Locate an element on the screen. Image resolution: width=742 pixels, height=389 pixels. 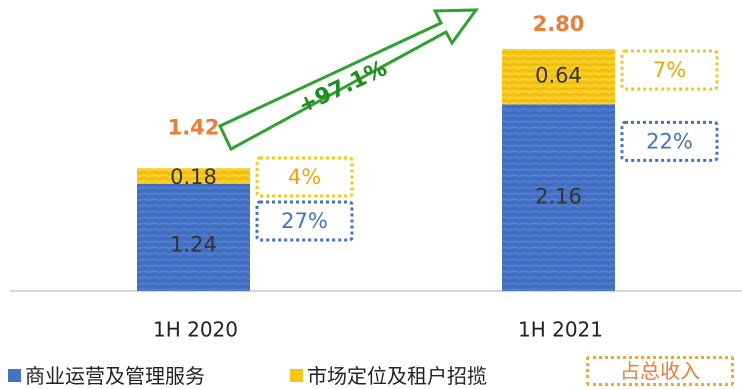
bar-label-tenant: 0.18 is located at coordinates (193, 177).